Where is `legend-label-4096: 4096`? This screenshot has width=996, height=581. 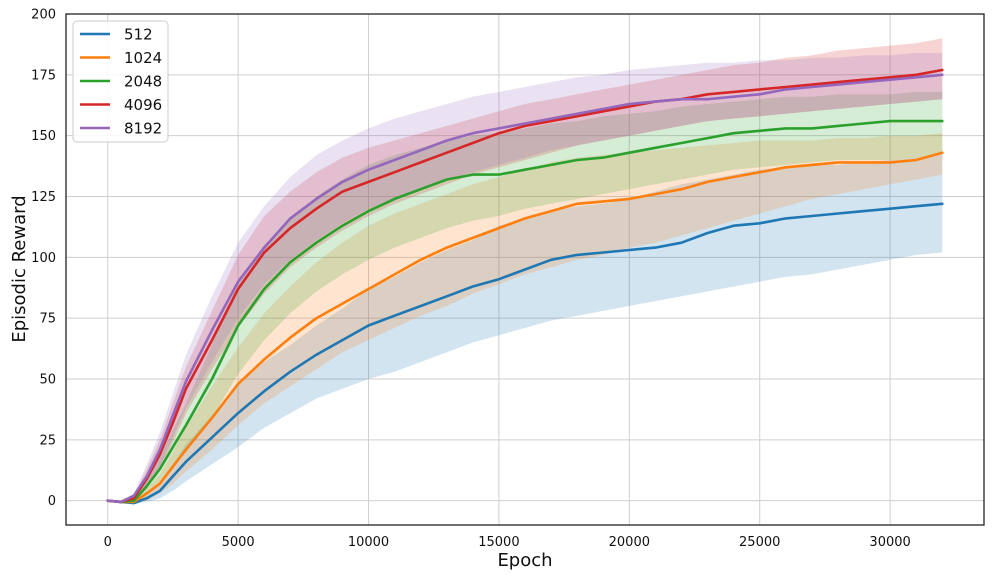 legend-label-4096: 4096 is located at coordinates (143, 105).